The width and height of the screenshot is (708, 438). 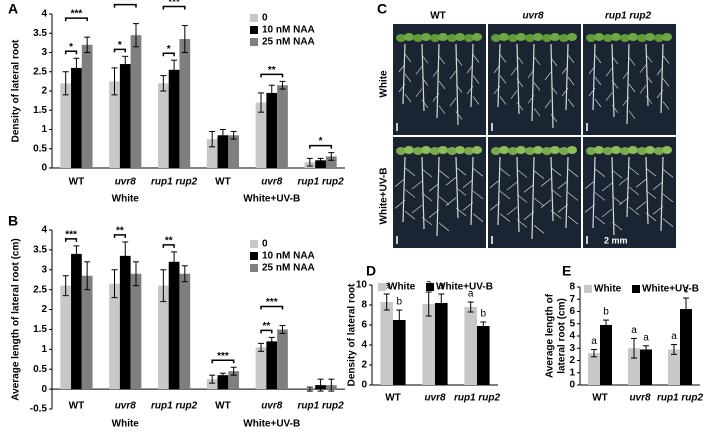 I want to click on y-axis-label: lateral root (cm), so click(x=562, y=336).